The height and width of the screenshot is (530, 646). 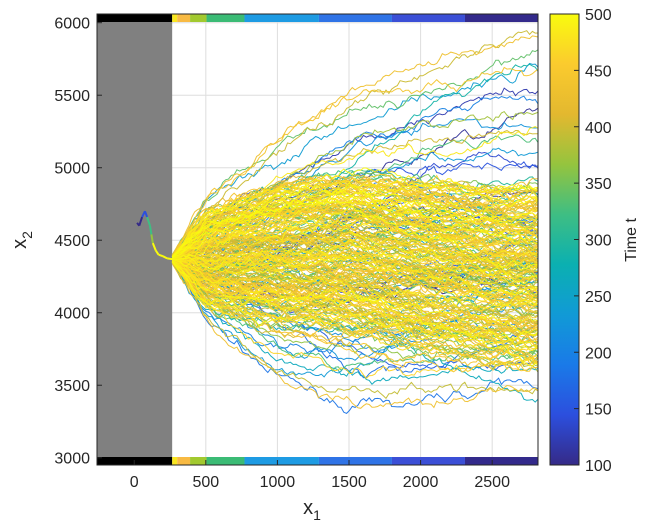 I want to click on shaded-region, so click(x=135, y=239).